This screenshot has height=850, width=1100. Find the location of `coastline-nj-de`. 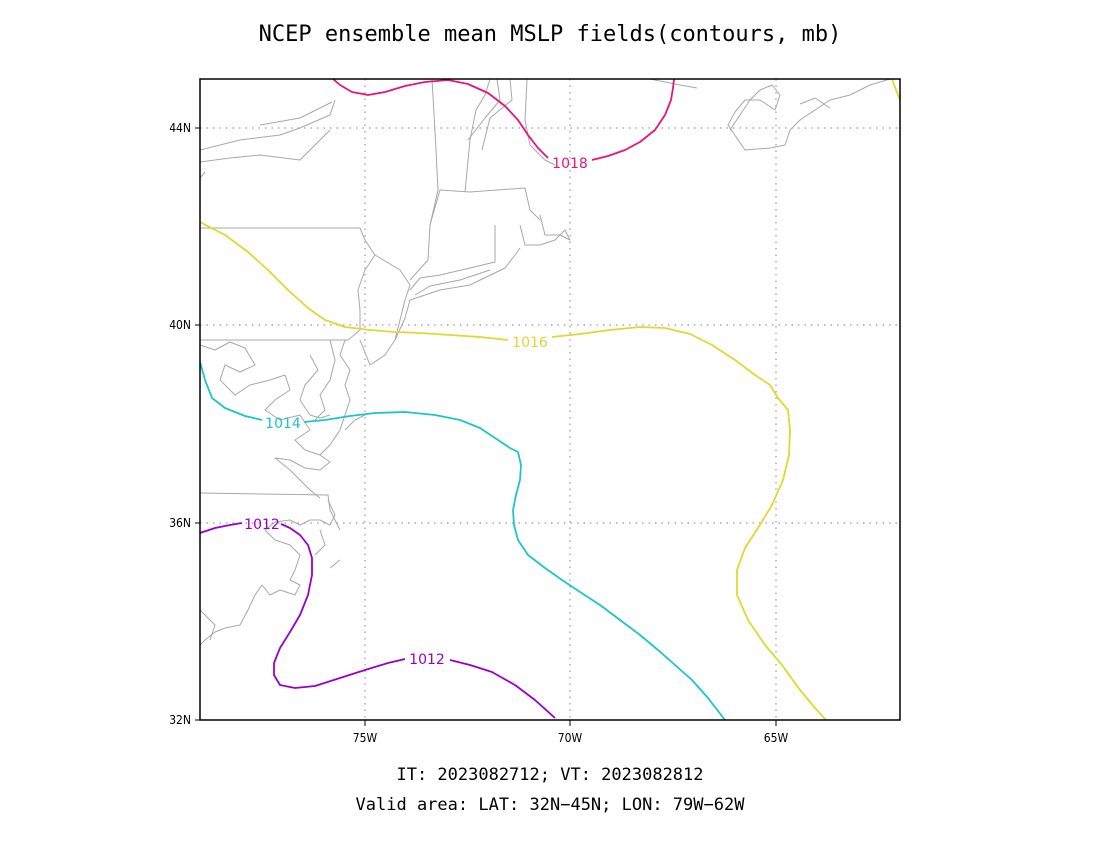

coastline-nj-de is located at coordinates (385, 310).